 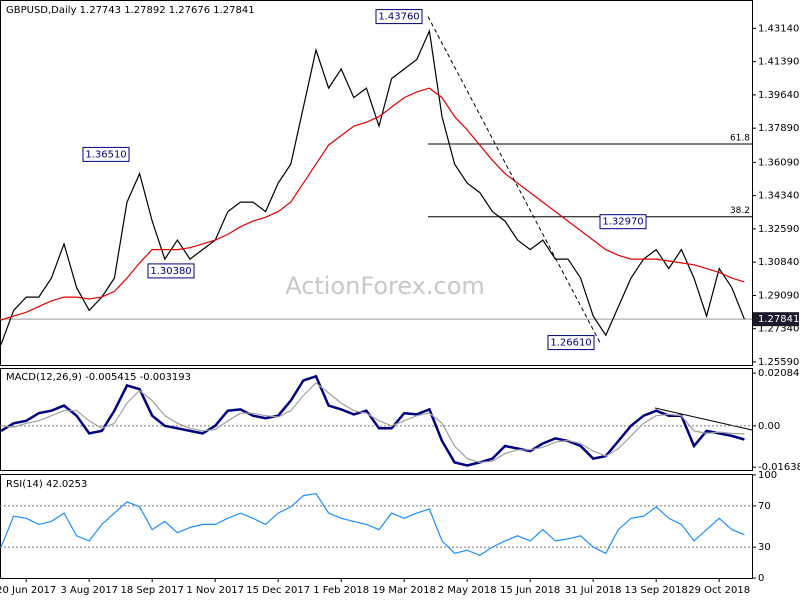 What do you see at coordinates (740, 138) in the screenshot?
I see `fib-label: 61.8` at bounding box center [740, 138].